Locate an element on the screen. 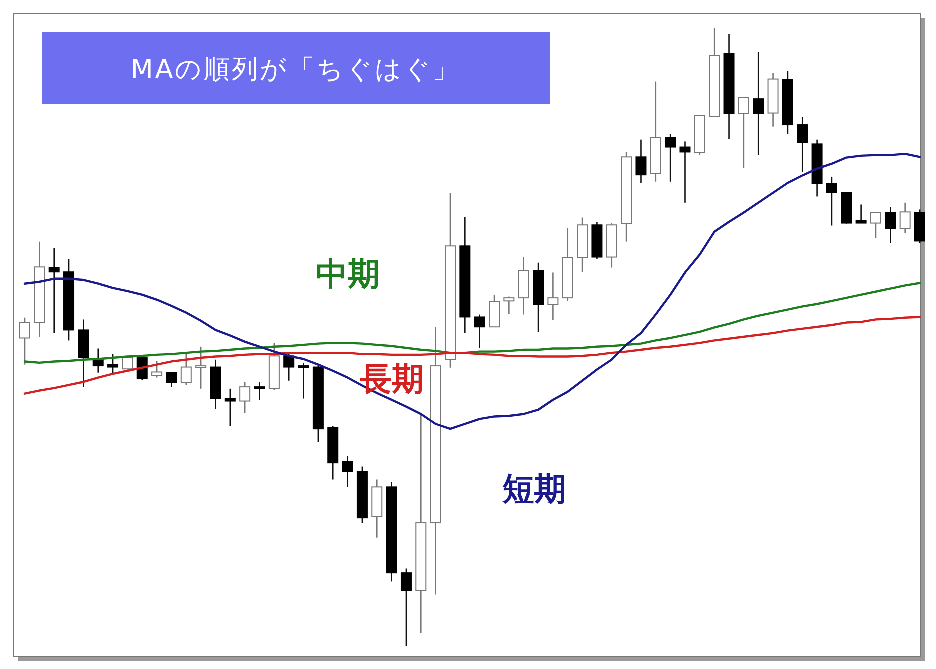  series-label: 長期 is located at coordinates (391, 379).